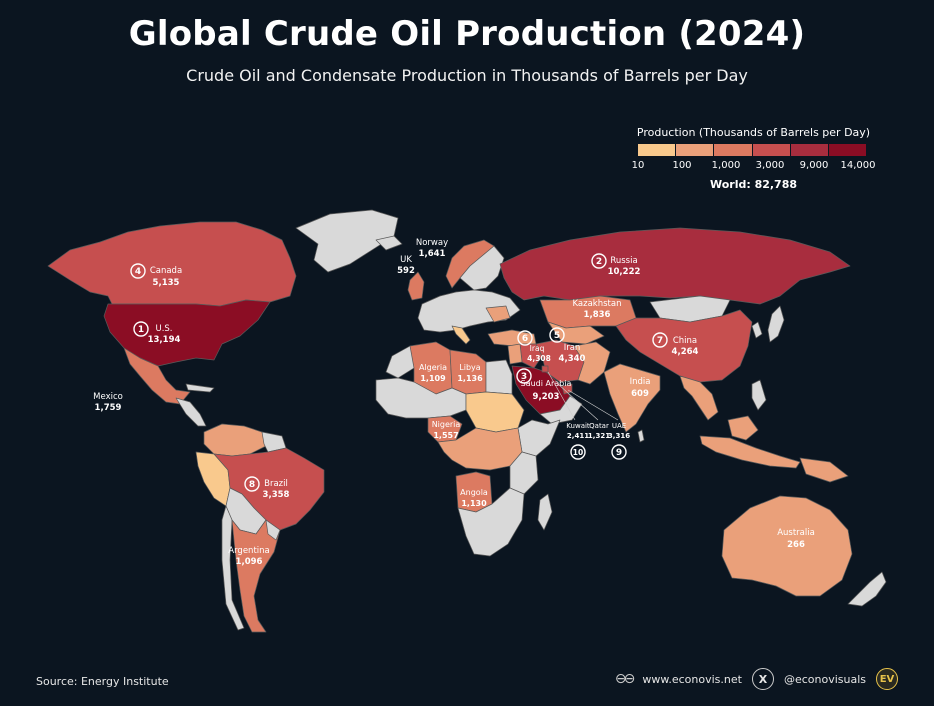 This screenshot has height=706, width=934. Describe the element at coordinates (640, 394) in the screenshot. I see `country-value: 609` at that location.